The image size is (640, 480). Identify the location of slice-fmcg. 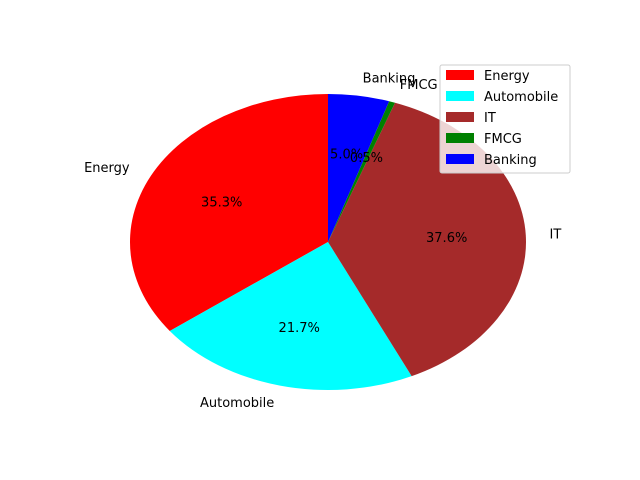
(362, 172).